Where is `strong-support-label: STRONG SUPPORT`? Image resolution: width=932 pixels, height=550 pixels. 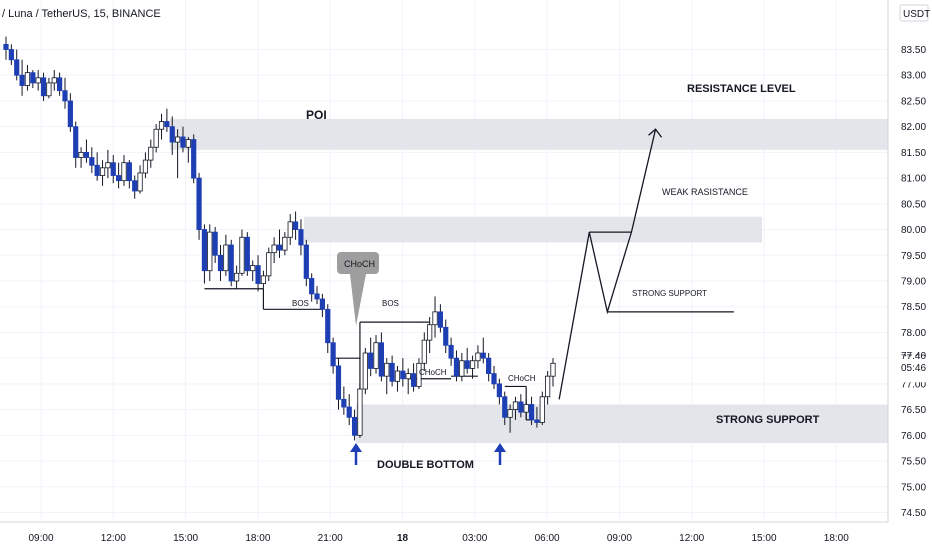 strong-support-label: STRONG SUPPORT is located at coordinates (768, 420).